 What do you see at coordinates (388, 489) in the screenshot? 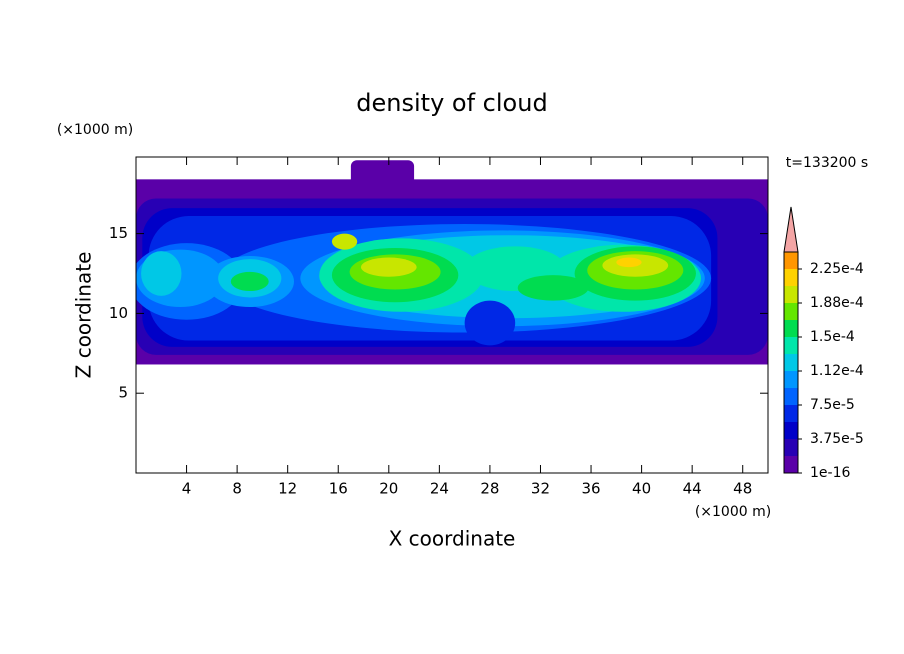
I see `x-tick-label: 20` at bounding box center [388, 489].